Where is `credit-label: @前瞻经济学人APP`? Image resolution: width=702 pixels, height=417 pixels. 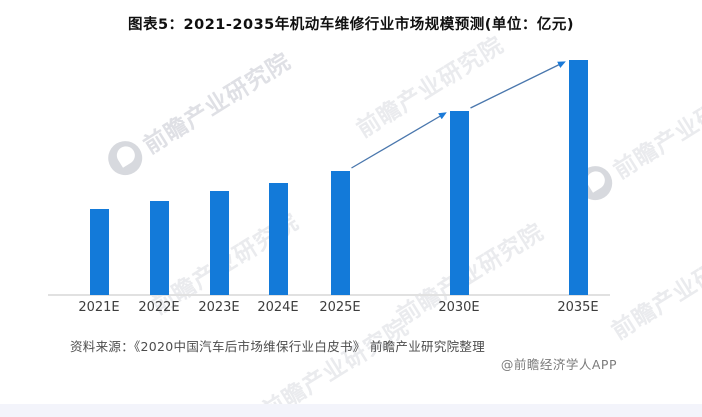 credit-label: @前瞻经济学人APP is located at coordinates (558, 364).